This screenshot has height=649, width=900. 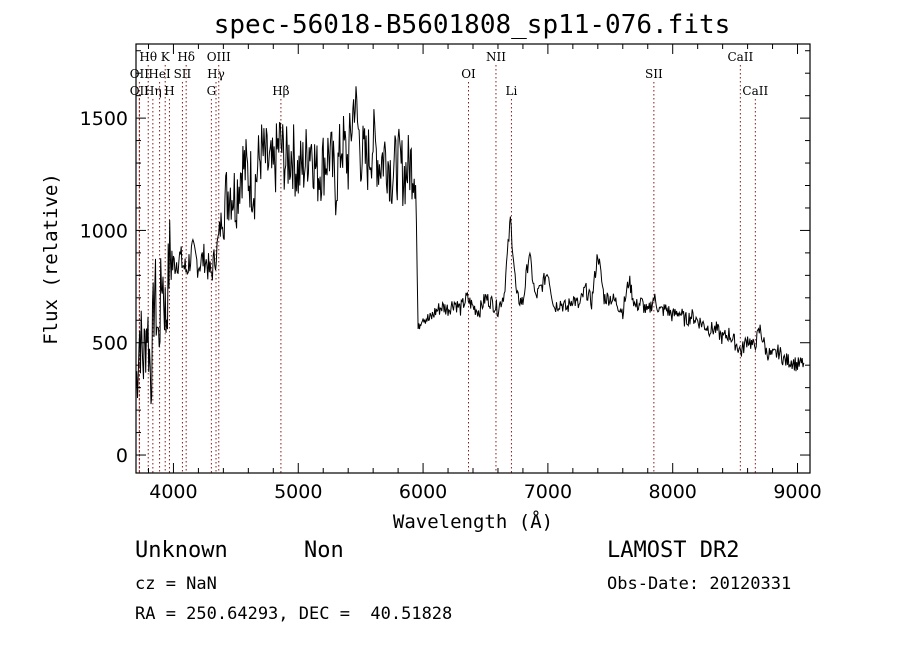 I want to click on x-tick-label: 7000, so click(x=548, y=492).